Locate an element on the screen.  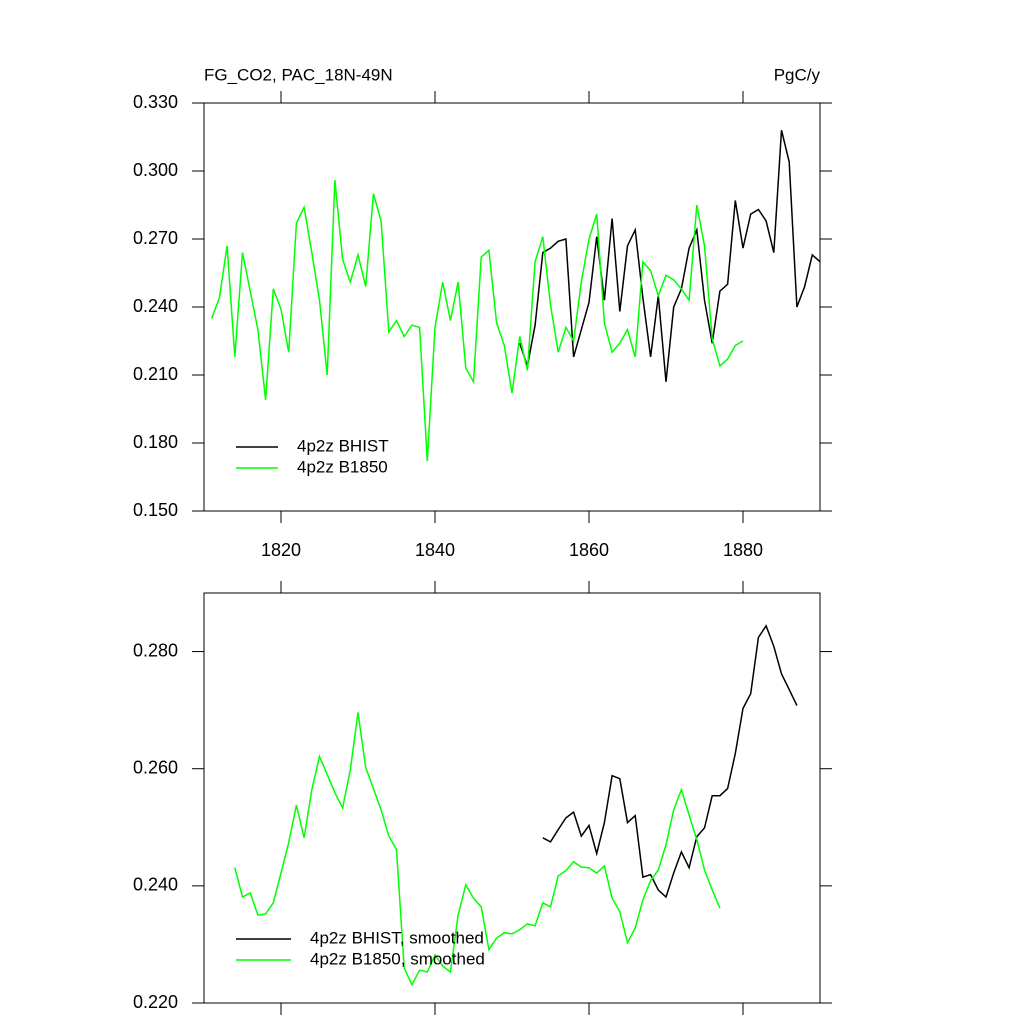
y-tick-label: 0.260 is located at coordinates (155, 767).